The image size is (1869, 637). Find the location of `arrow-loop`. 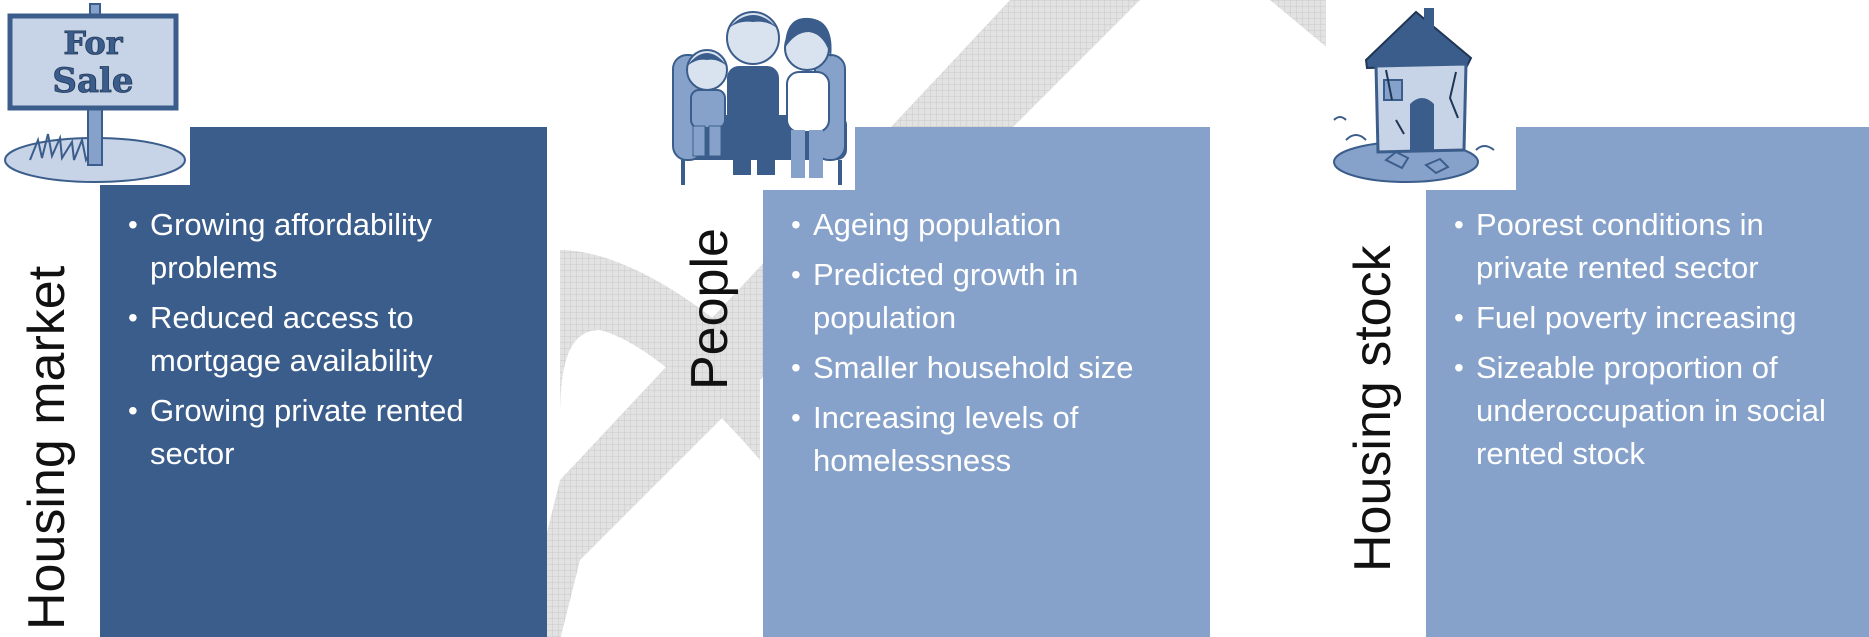

arrow-loop is located at coordinates (660, 355).